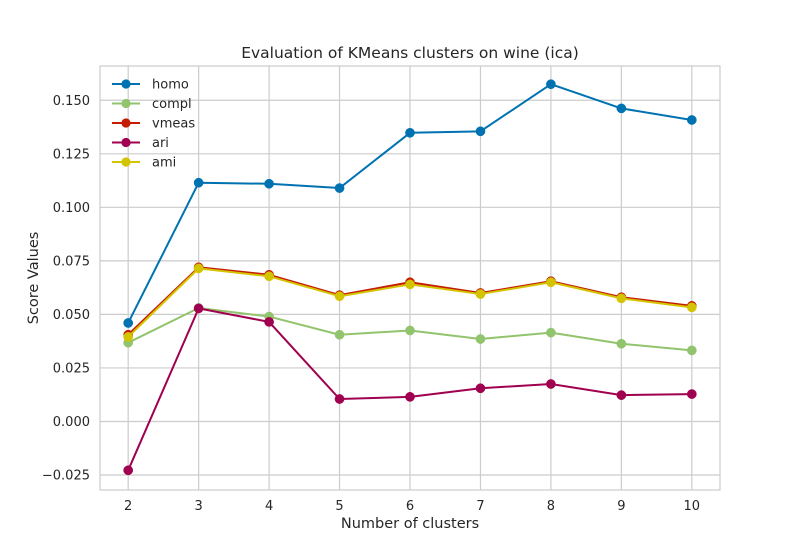 The width and height of the screenshot is (800, 554). I want to click on x-tick-label: 7, so click(480, 506).